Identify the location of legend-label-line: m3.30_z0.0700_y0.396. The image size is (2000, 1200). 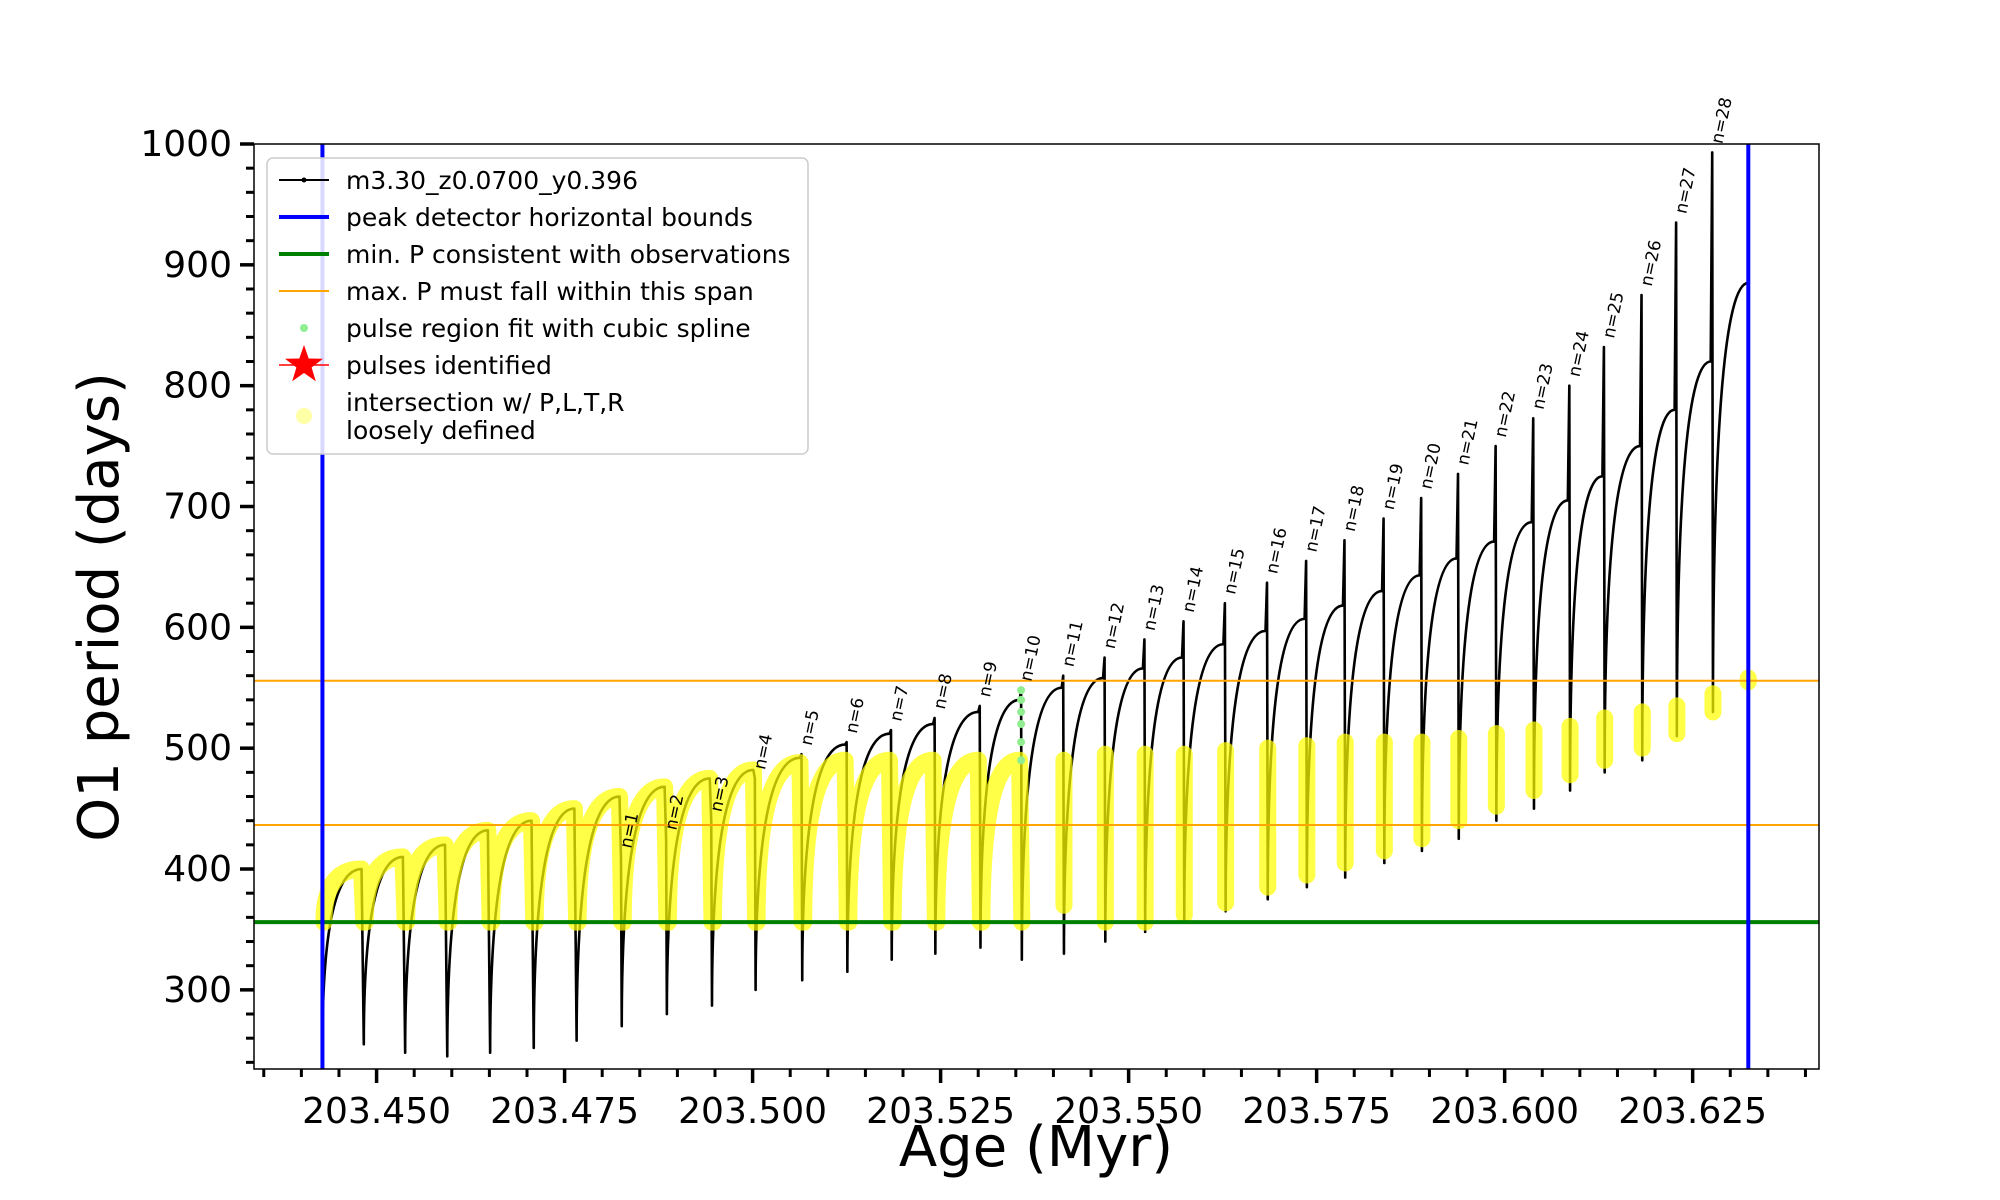
(492, 180).